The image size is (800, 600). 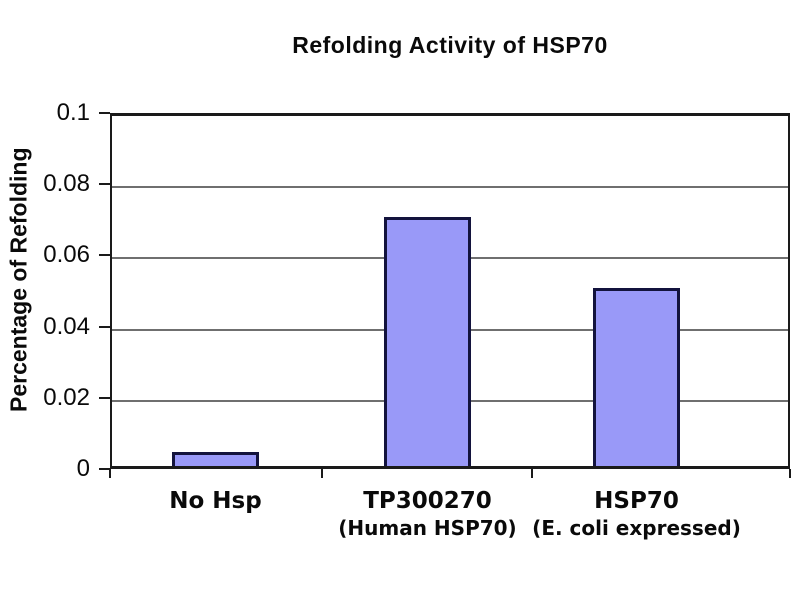 I want to click on y-tick-label: 0, so click(x=83, y=468).